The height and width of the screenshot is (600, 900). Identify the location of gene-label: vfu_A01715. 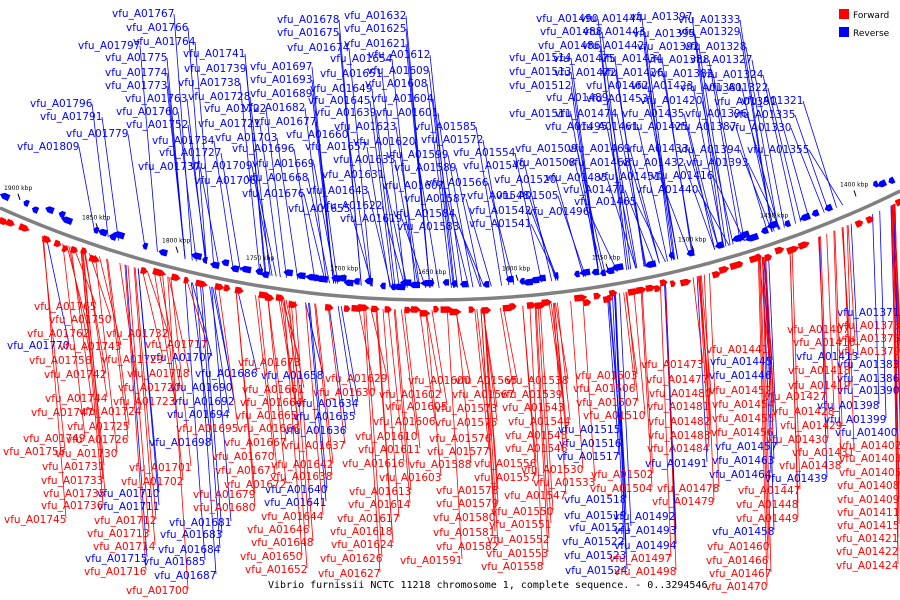
(116, 559).